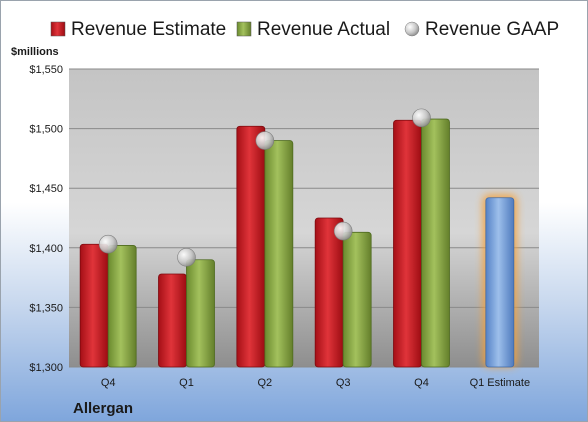 The width and height of the screenshot is (588, 422). I want to click on y-tick-label: $1,300, so click(46, 368).